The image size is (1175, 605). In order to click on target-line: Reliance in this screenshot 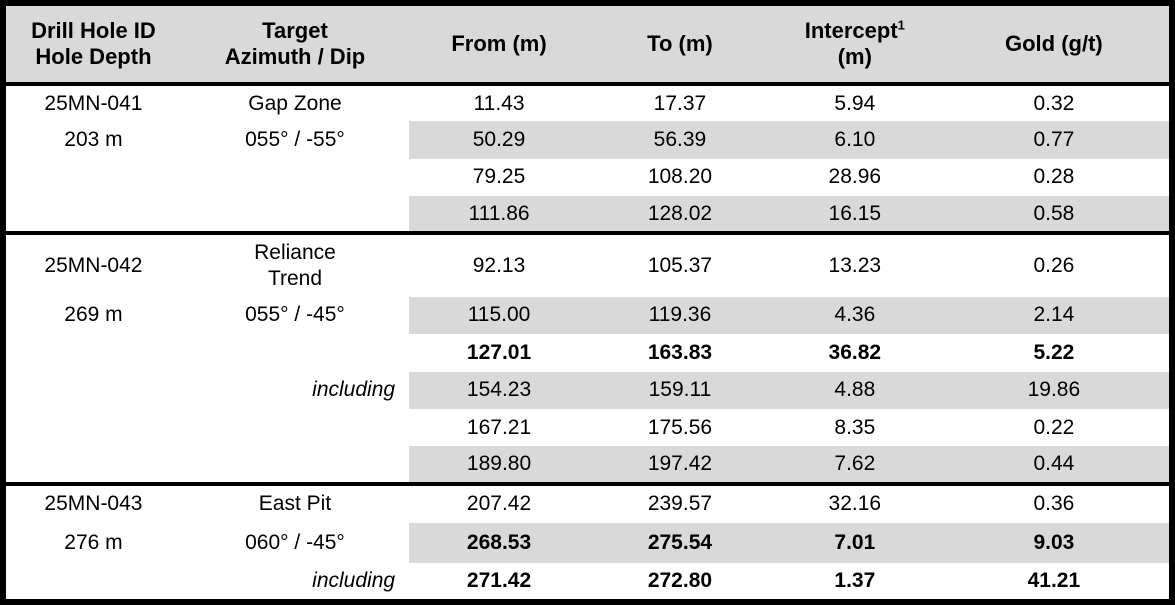, I will do `click(295, 253)`.